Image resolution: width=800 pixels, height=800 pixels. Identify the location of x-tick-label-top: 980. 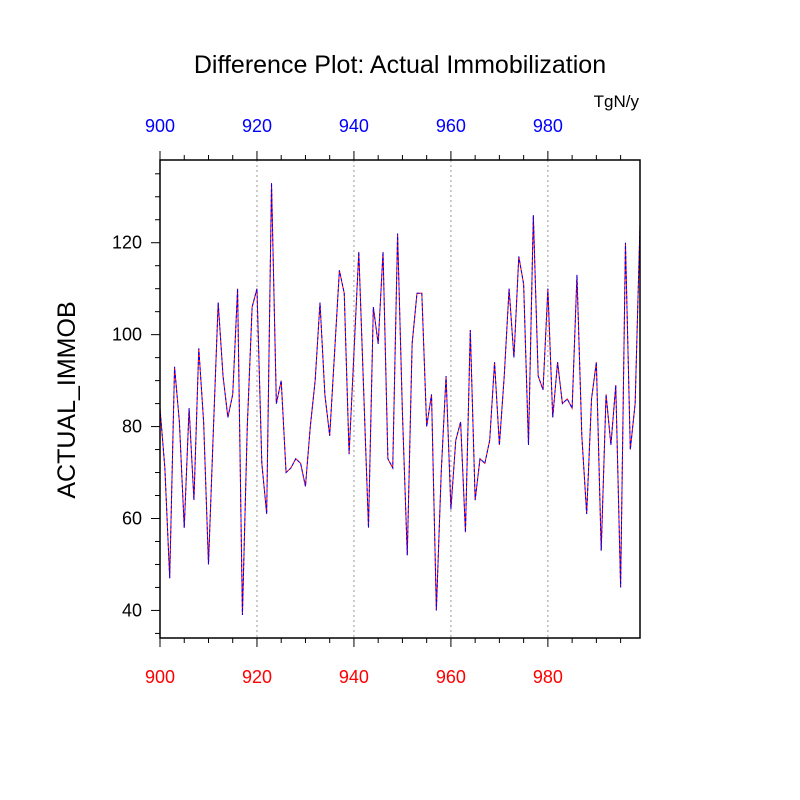
(548, 126).